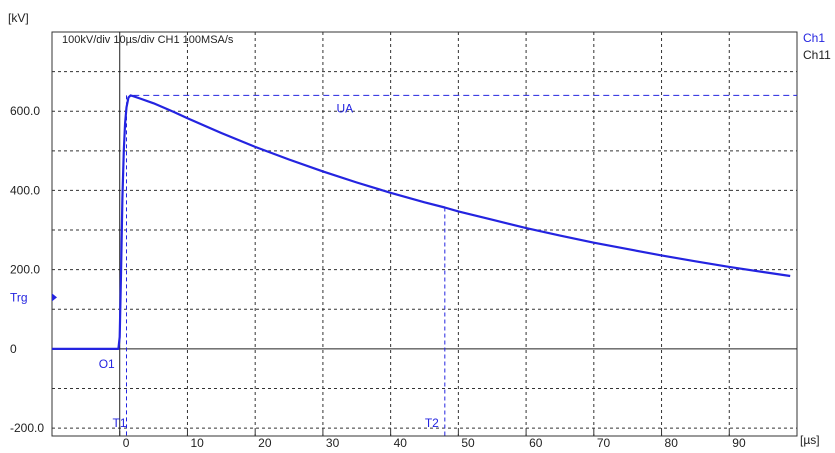  What do you see at coordinates (432, 423) in the screenshot?
I see `t2-label: T2` at bounding box center [432, 423].